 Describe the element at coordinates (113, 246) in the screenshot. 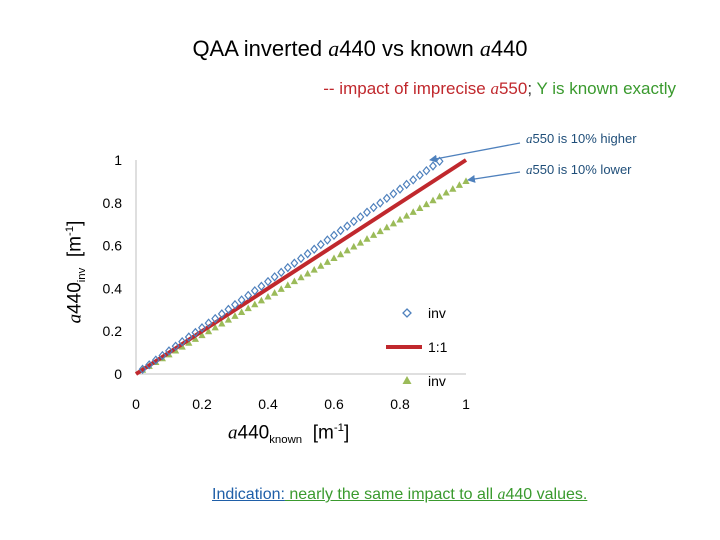

I see `y-tick-label: 0.6` at that location.